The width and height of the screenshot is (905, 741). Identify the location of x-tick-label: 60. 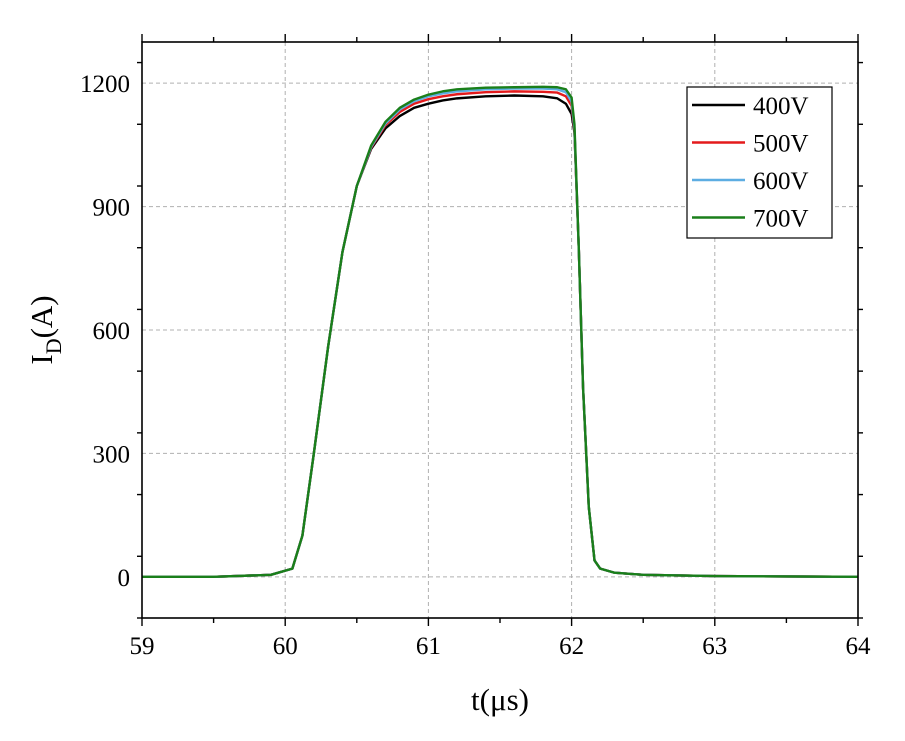
(285, 646).